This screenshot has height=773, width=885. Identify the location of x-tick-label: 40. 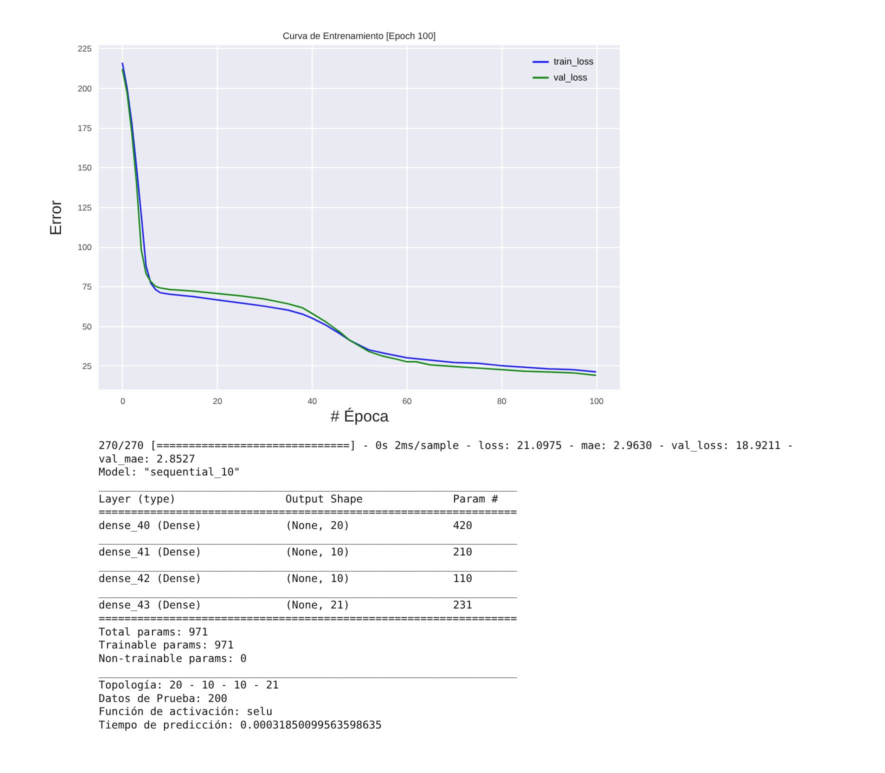
(313, 401).